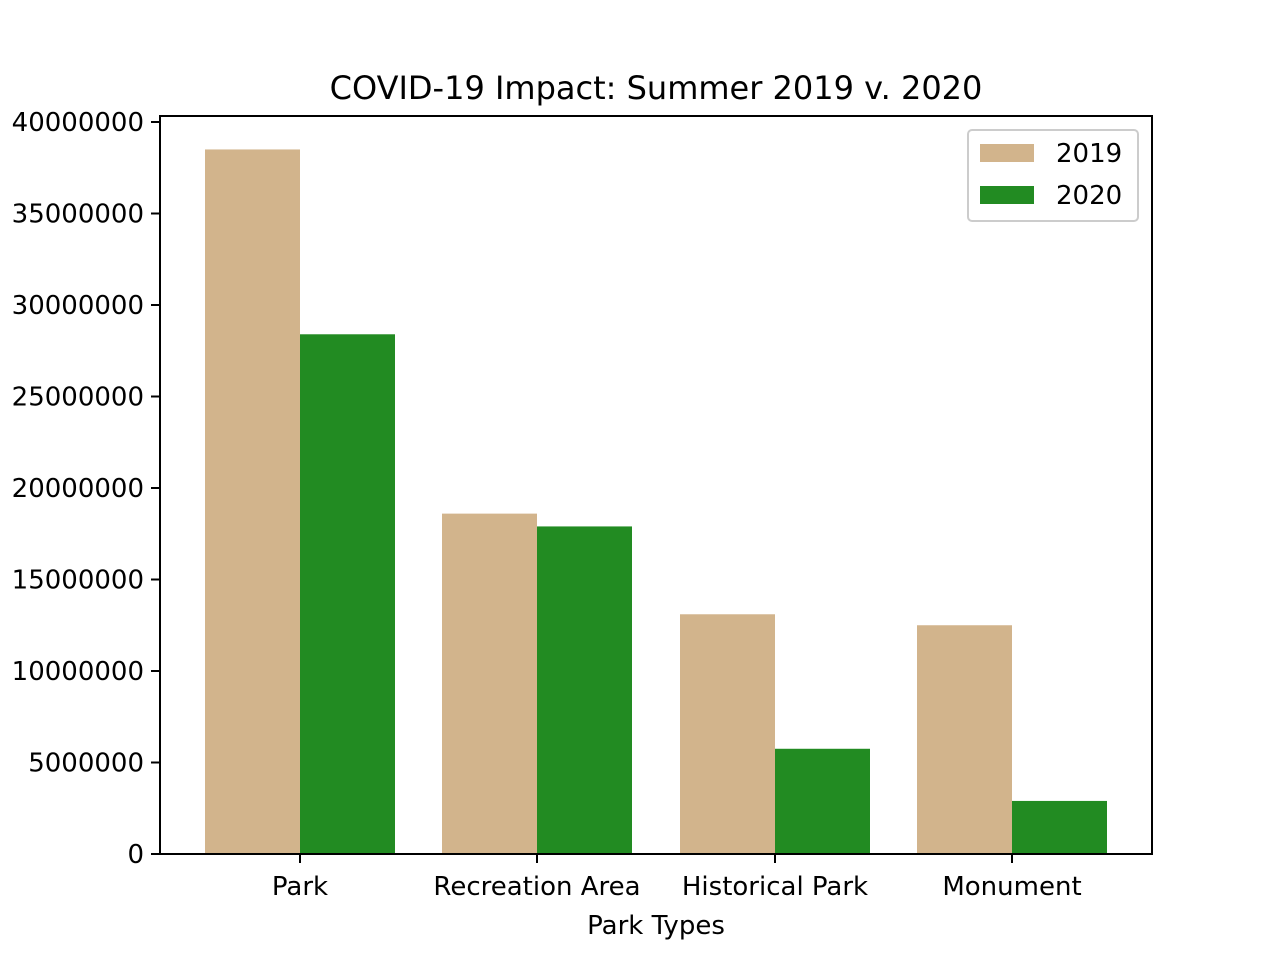 The image size is (1280, 964). What do you see at coordinates (78, 215) in the screenshot?
I see `y-tick-label: 35000000` at bounding box center [78, 215].